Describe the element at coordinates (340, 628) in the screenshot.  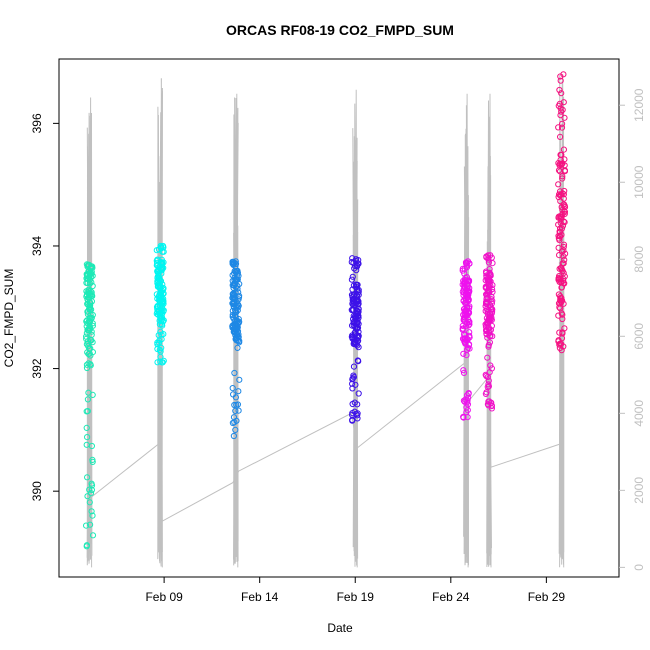
I see `x-axis-label: Date` at that location.